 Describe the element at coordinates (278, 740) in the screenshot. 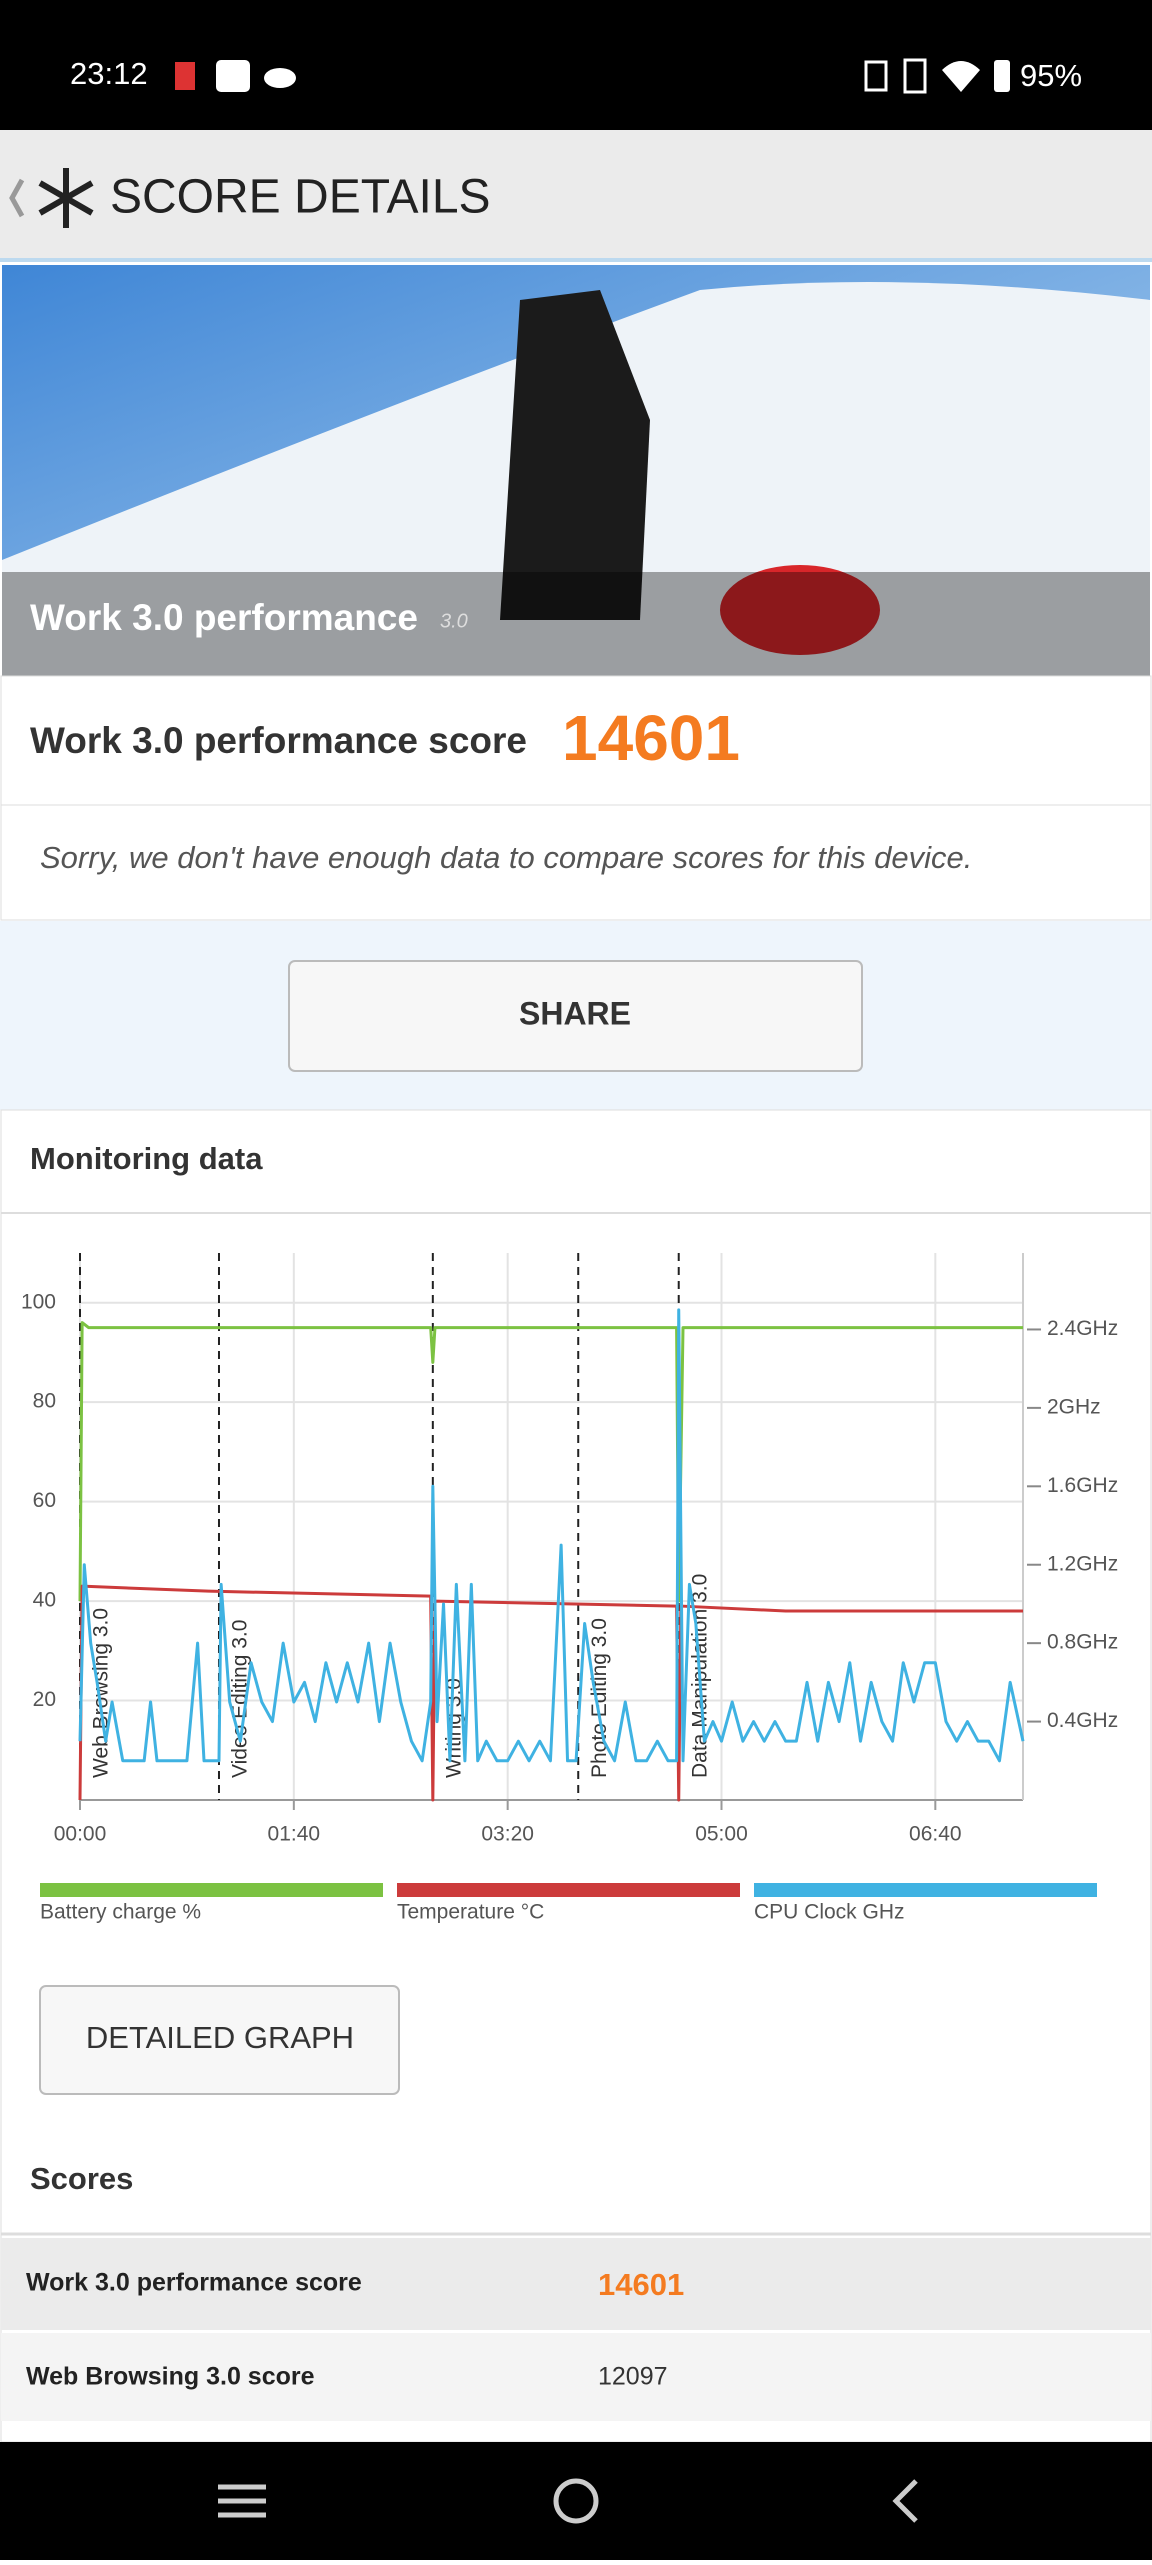

I see `score-label: Work 3.0 performance score` at that location.